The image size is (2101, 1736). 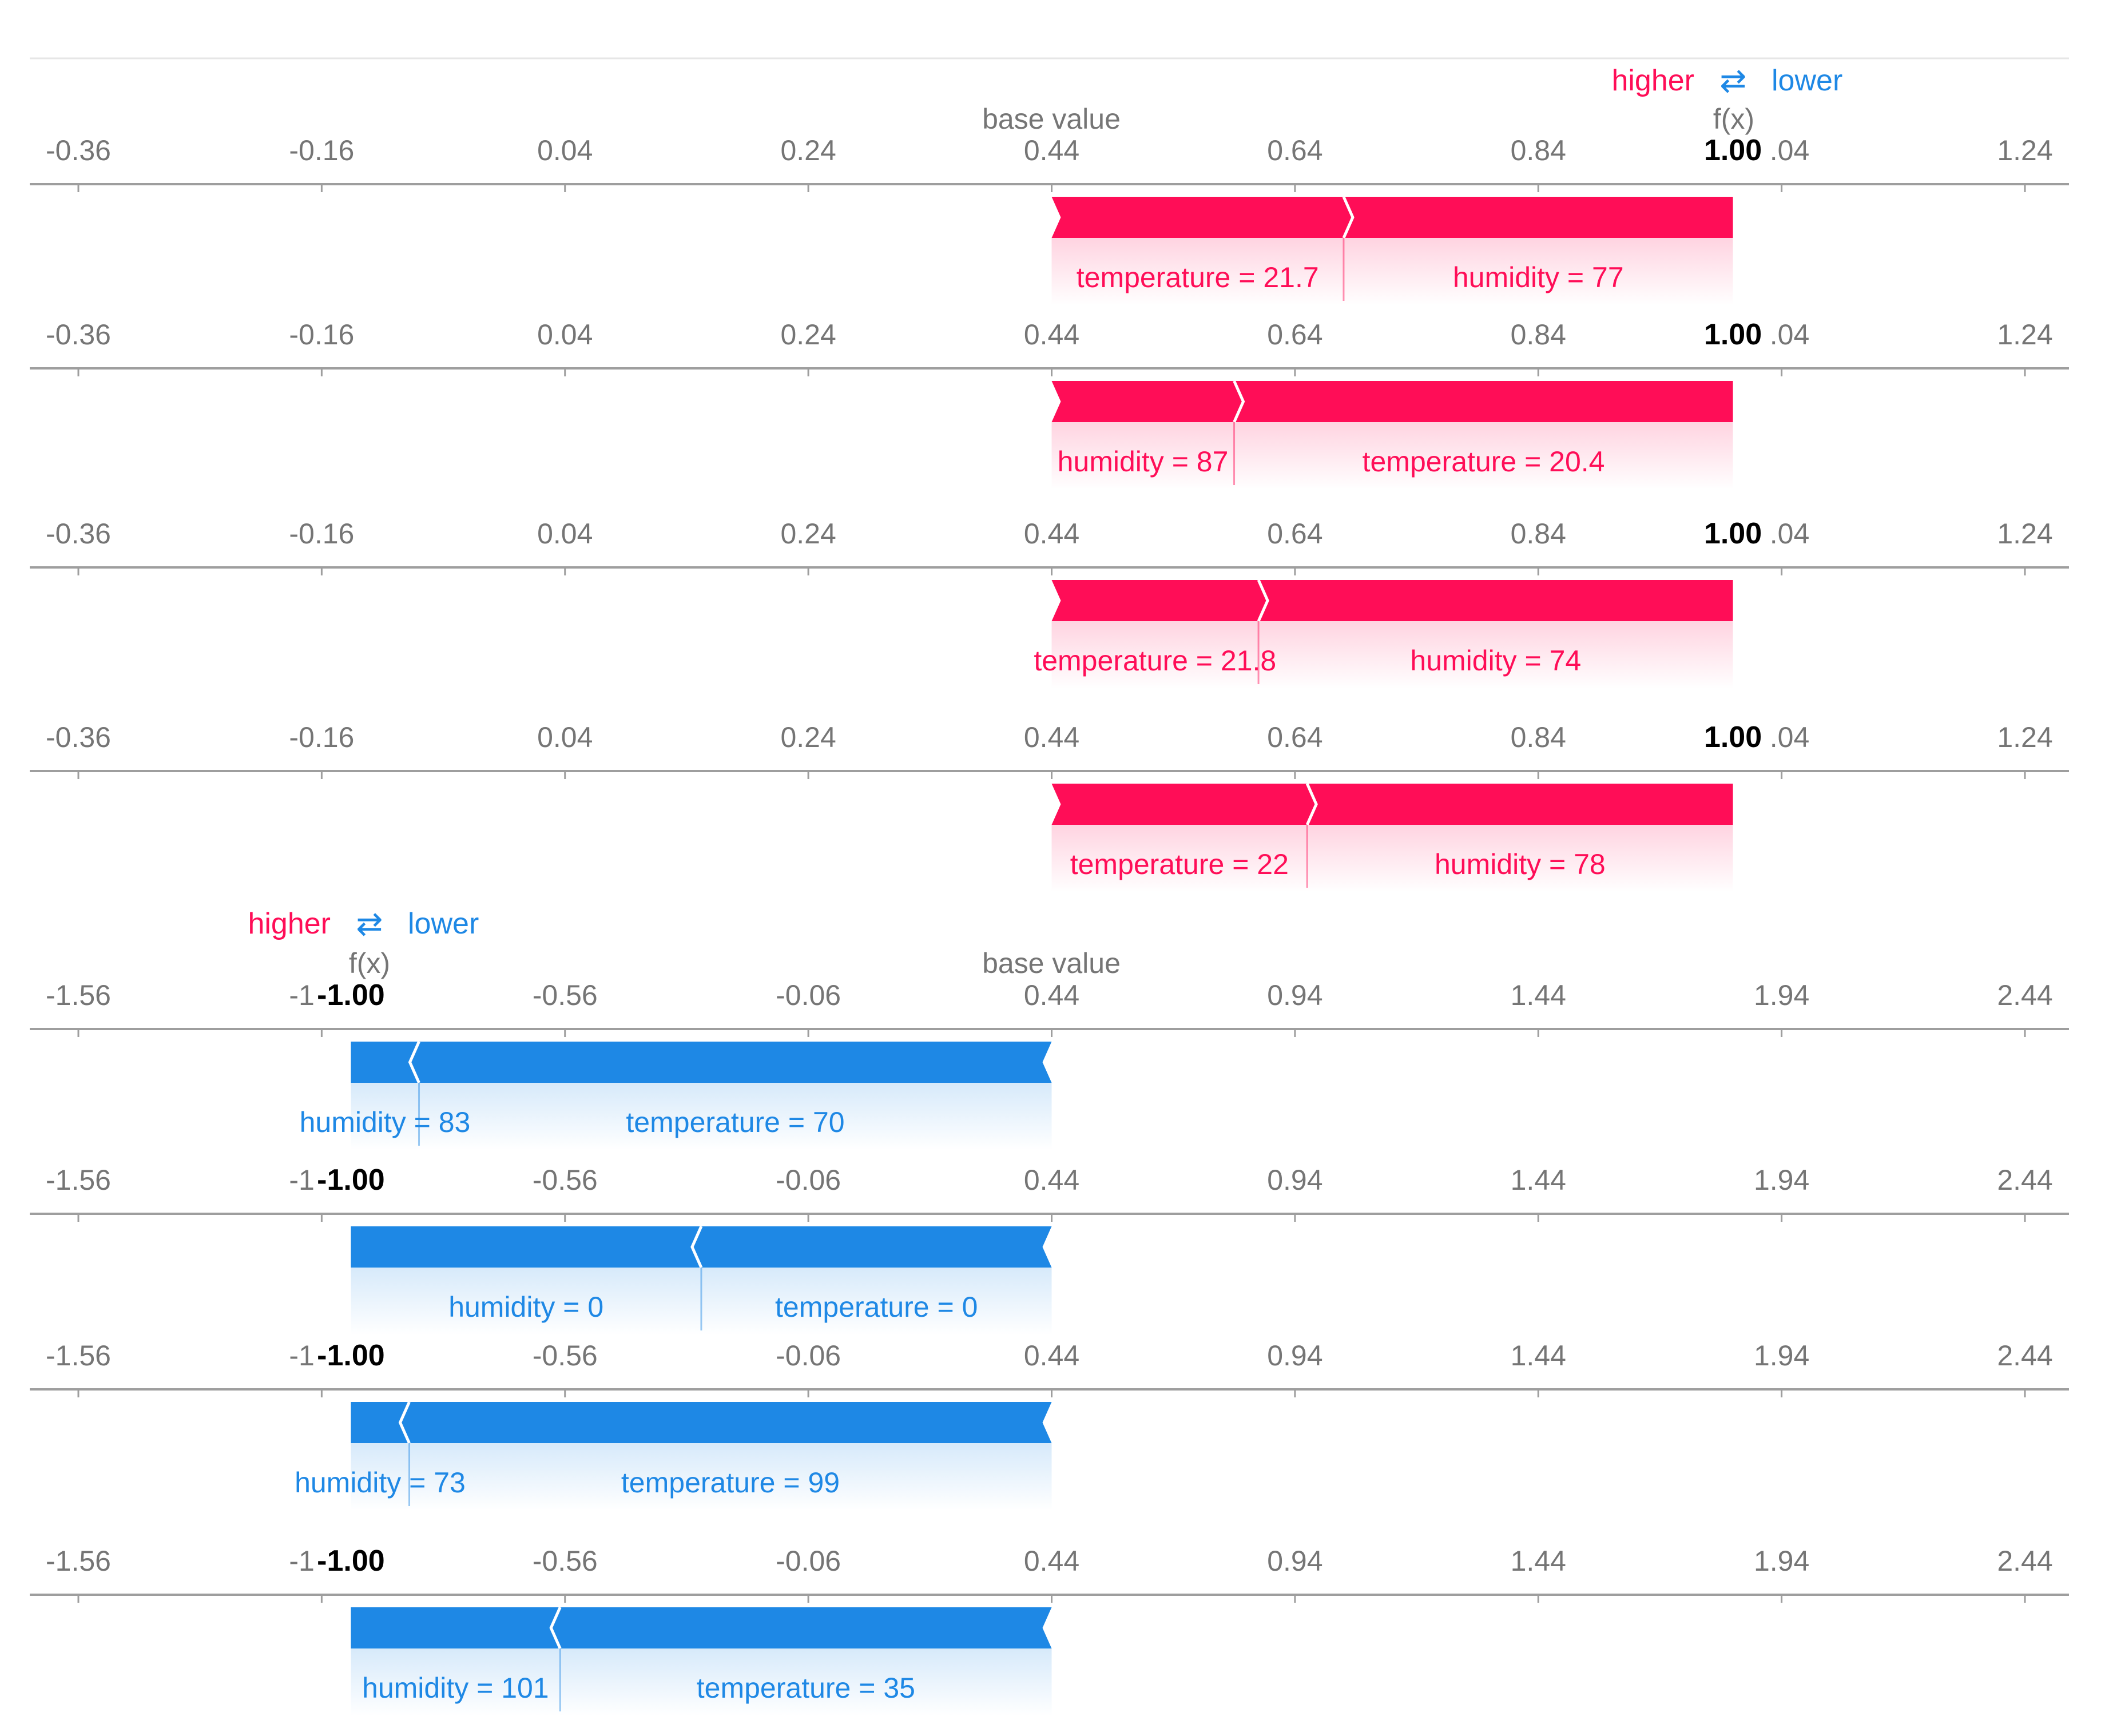 What do you see at coordinates (730, 1483) in the screenshot?
I see `feature-label: temperature = 99` at bounding box center [730, 1483].